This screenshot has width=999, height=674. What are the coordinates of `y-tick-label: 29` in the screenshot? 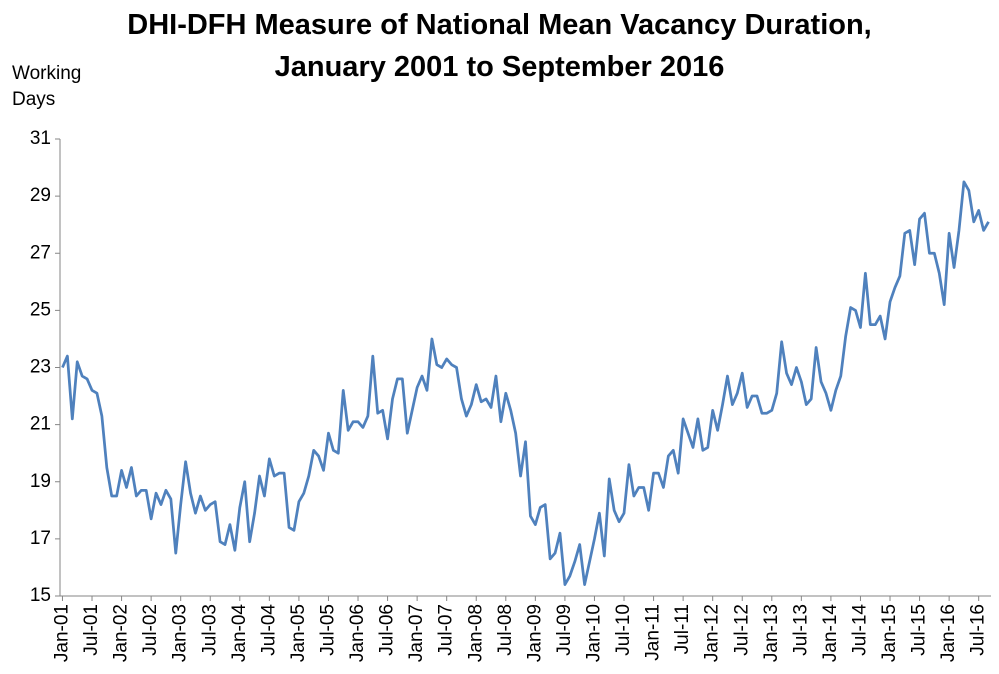 It's located at (40, 195).